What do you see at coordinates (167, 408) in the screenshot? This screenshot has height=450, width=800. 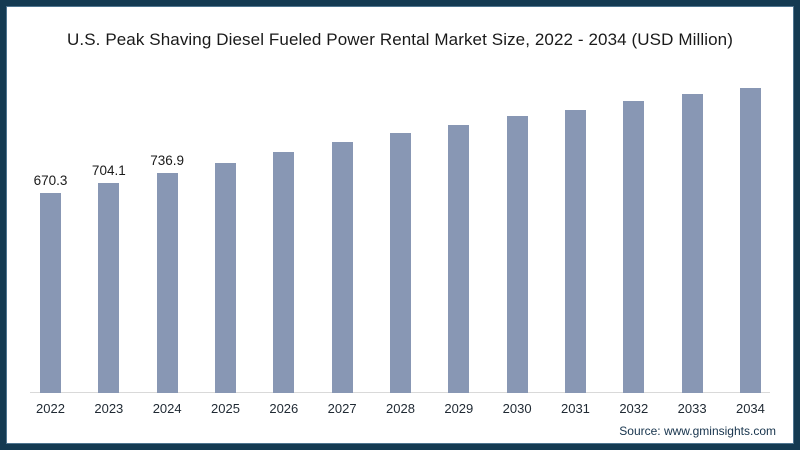 I see `x-axis-label-2024: 2024` at bounding box center [167, 408].